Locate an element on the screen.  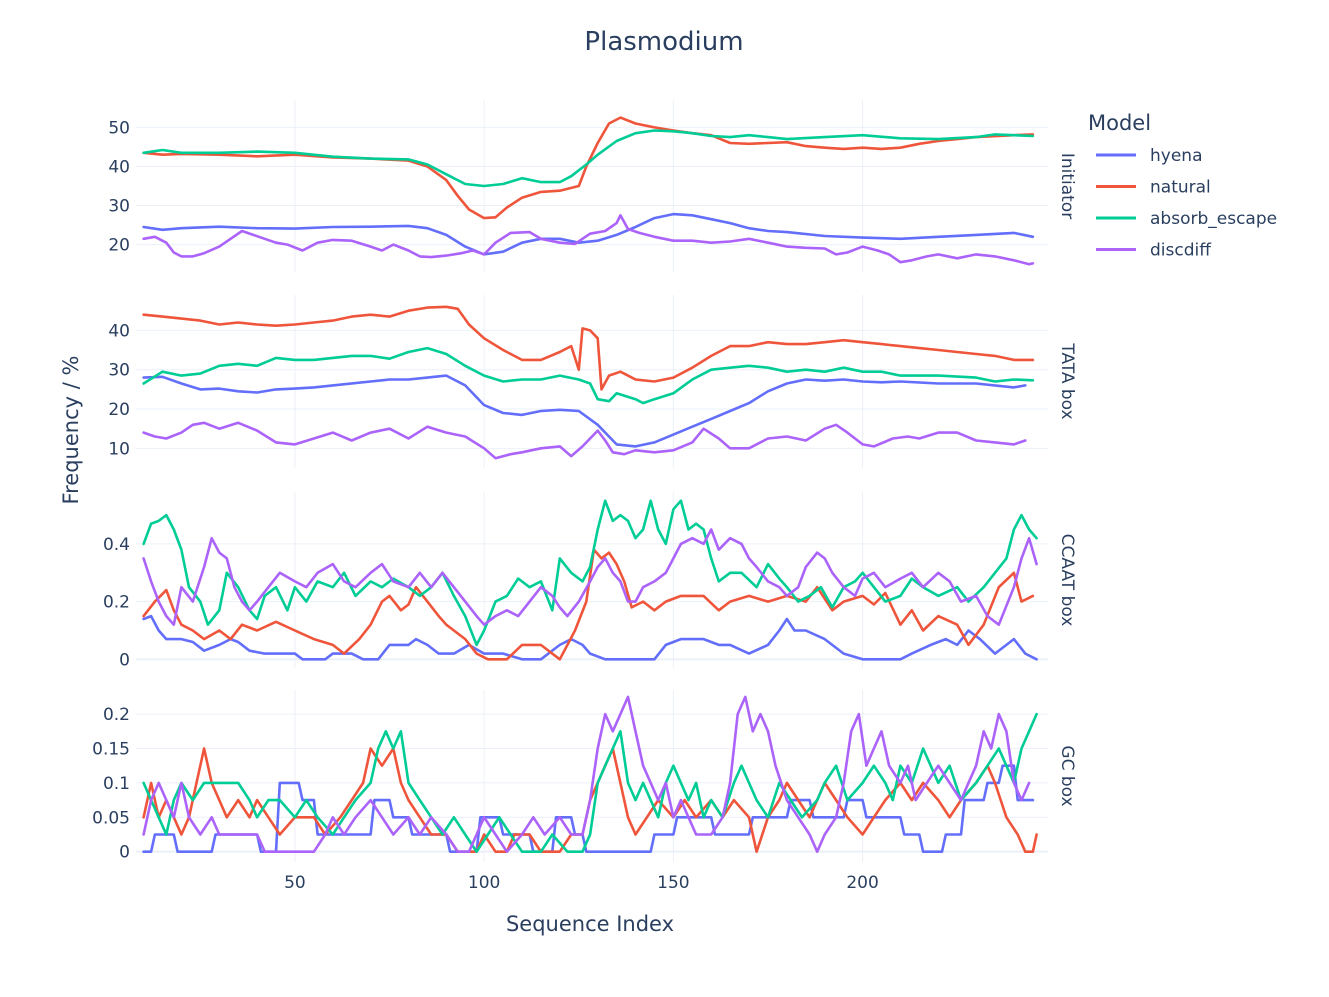
series-line-natural-ccaat-box is located at coordinates (588, 604).